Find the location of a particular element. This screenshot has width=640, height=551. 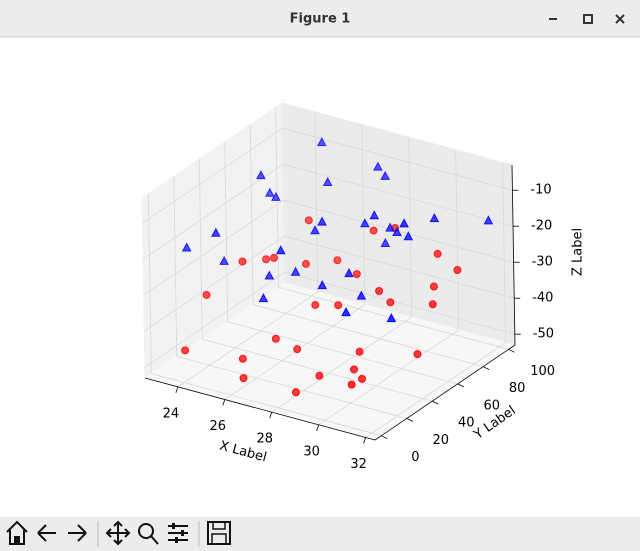

zoom-button is located at coordinates (148, 534).